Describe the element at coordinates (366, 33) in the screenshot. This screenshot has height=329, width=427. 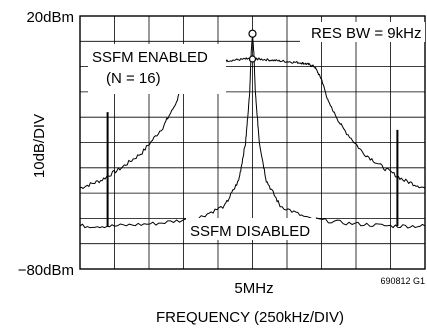
I see `res-bw-label: RES BW = 9kHz` at that location.